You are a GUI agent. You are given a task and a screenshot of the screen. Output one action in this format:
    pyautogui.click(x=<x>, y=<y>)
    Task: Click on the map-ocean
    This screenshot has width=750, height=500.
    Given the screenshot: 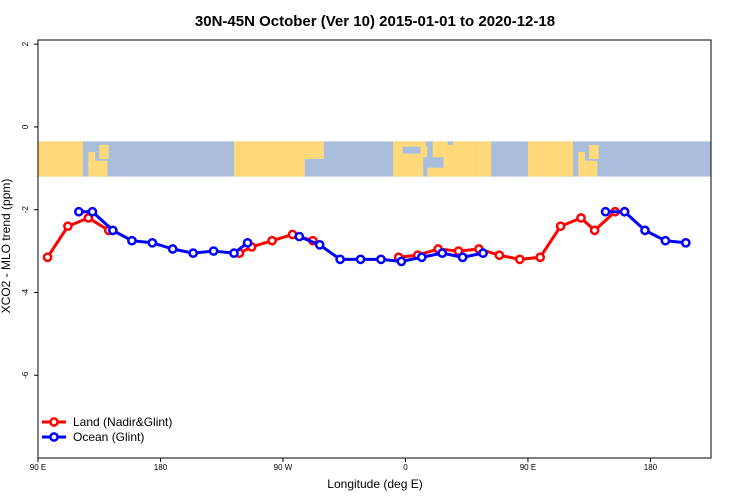 What is the action you would take?
    pyautogui.click(x=374, y=159)
    